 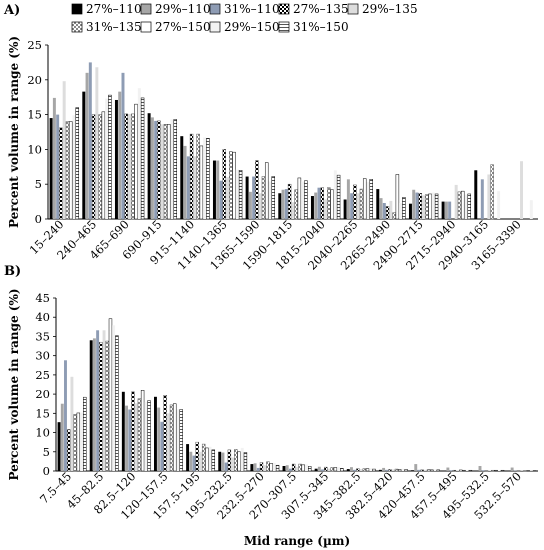 I want to click on y-tick-label: 30, so click(x=42, y=356).